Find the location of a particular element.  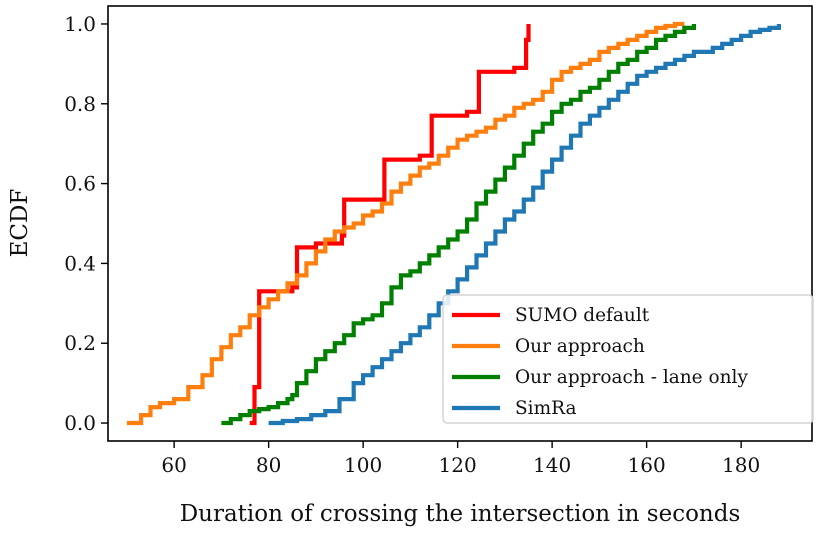

legend-box is located at coordinates (628, 359).